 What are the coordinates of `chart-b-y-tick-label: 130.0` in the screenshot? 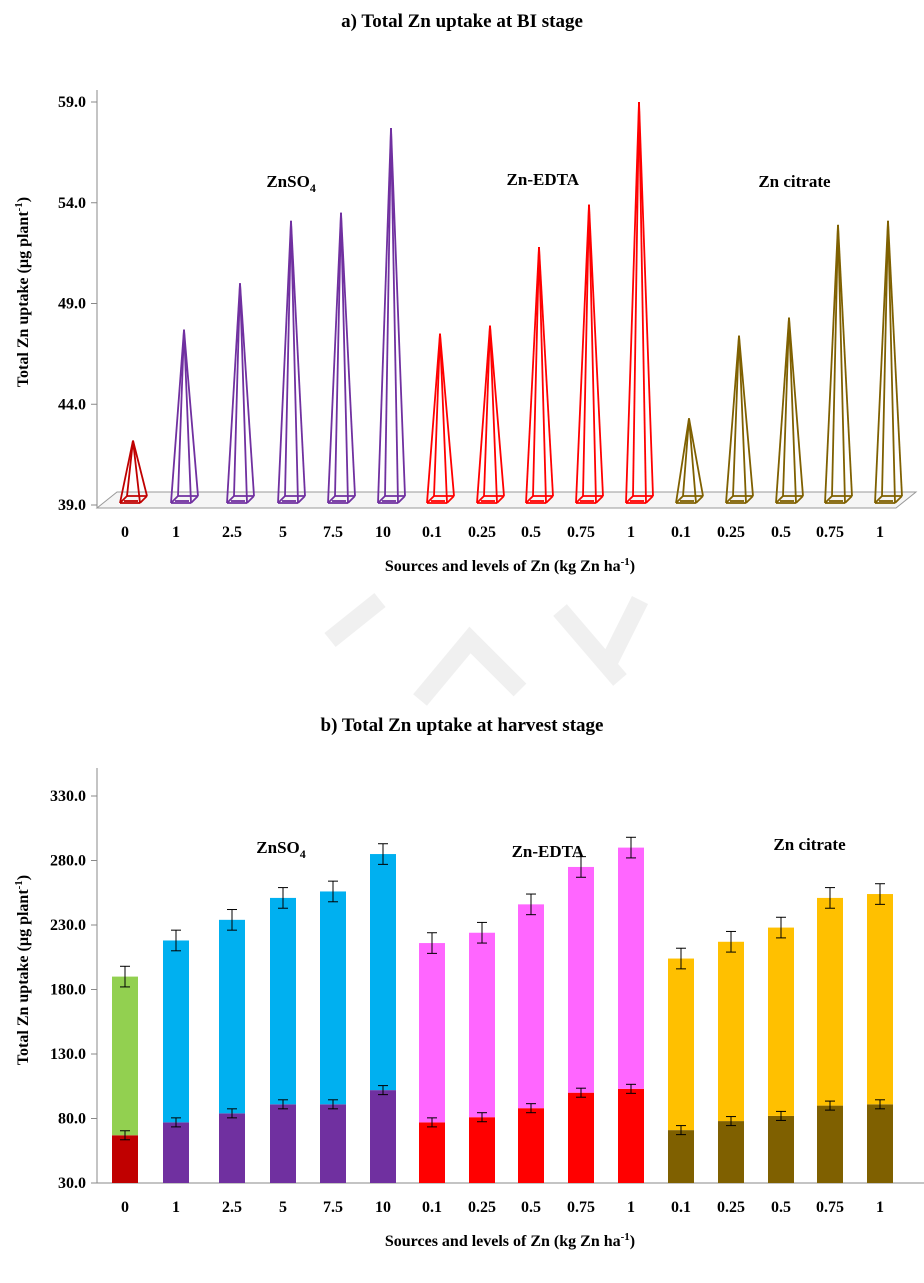 It's located at (68, 1054).